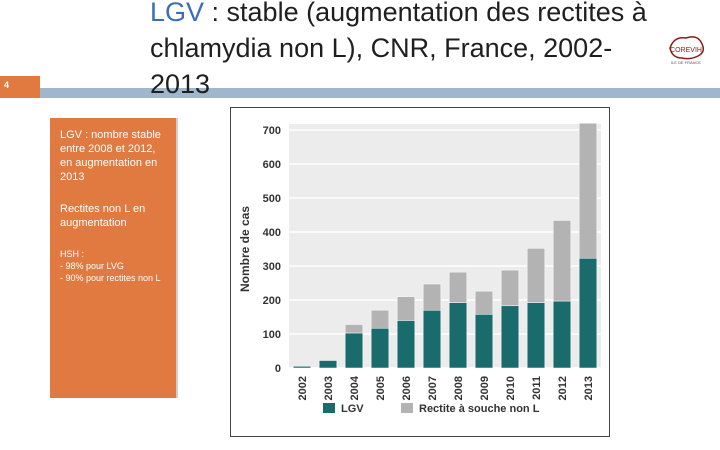  I want to click on y-tick-label: 100, so click(272, 335).